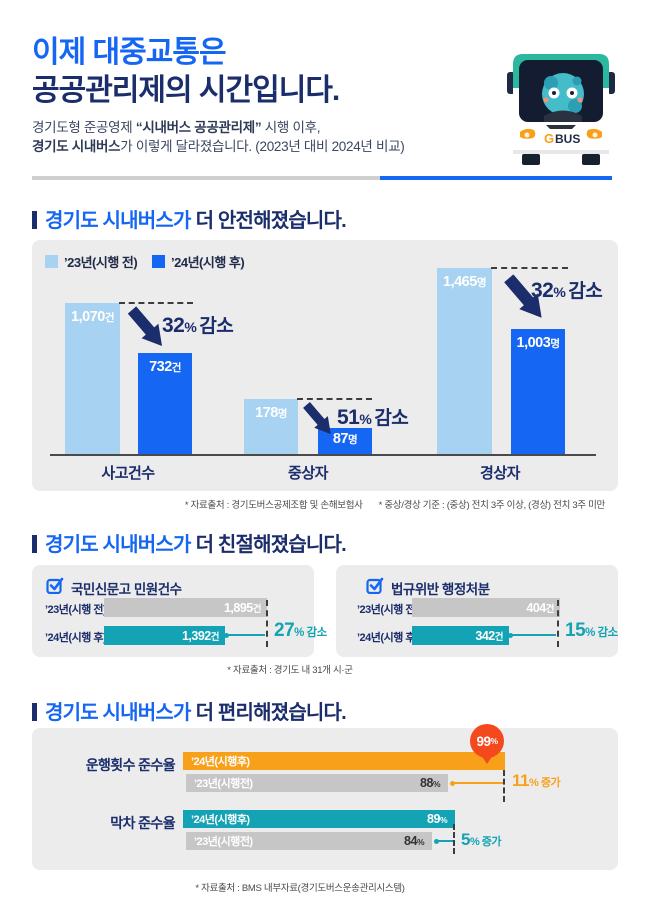 This screenshot has height=920, width=650. What do you see at coordinates (486, 607) in the screenshot?
I see `violations-bar-before: 404 건` at bounding box center [486, 607].